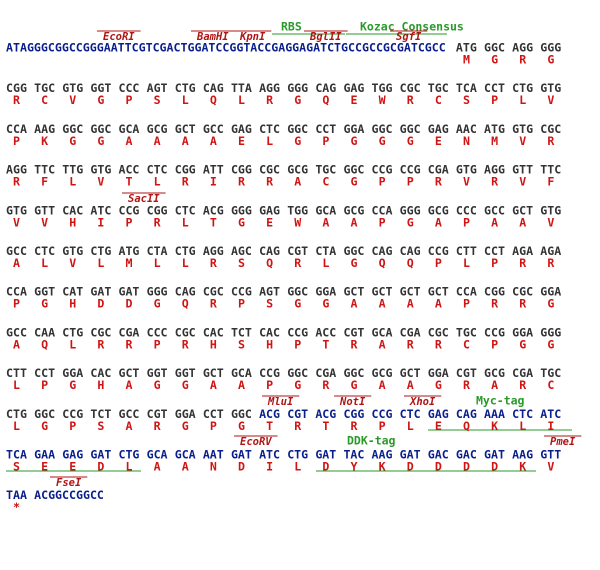 Image resolution: width=600 pixels, height=570 pixels. Describe the element at coordinates (100, 304) in the screenshot. I see `amino-acid: D` at that location.